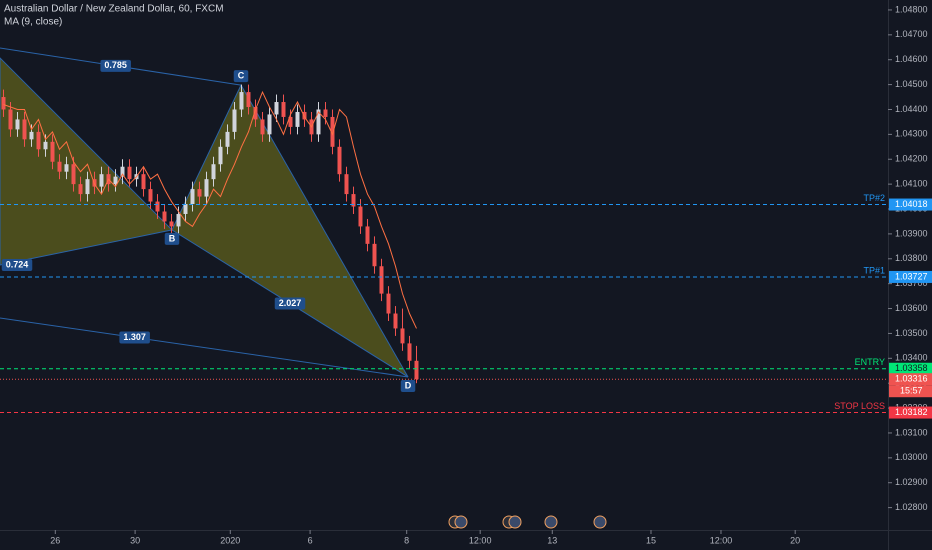 The height and width of the screenshot is (550, 932). What do you see at coordinates (911, 159) in the screenshot?
I see `y-tick-label: 1.04200` at bounding box center [911, 159].